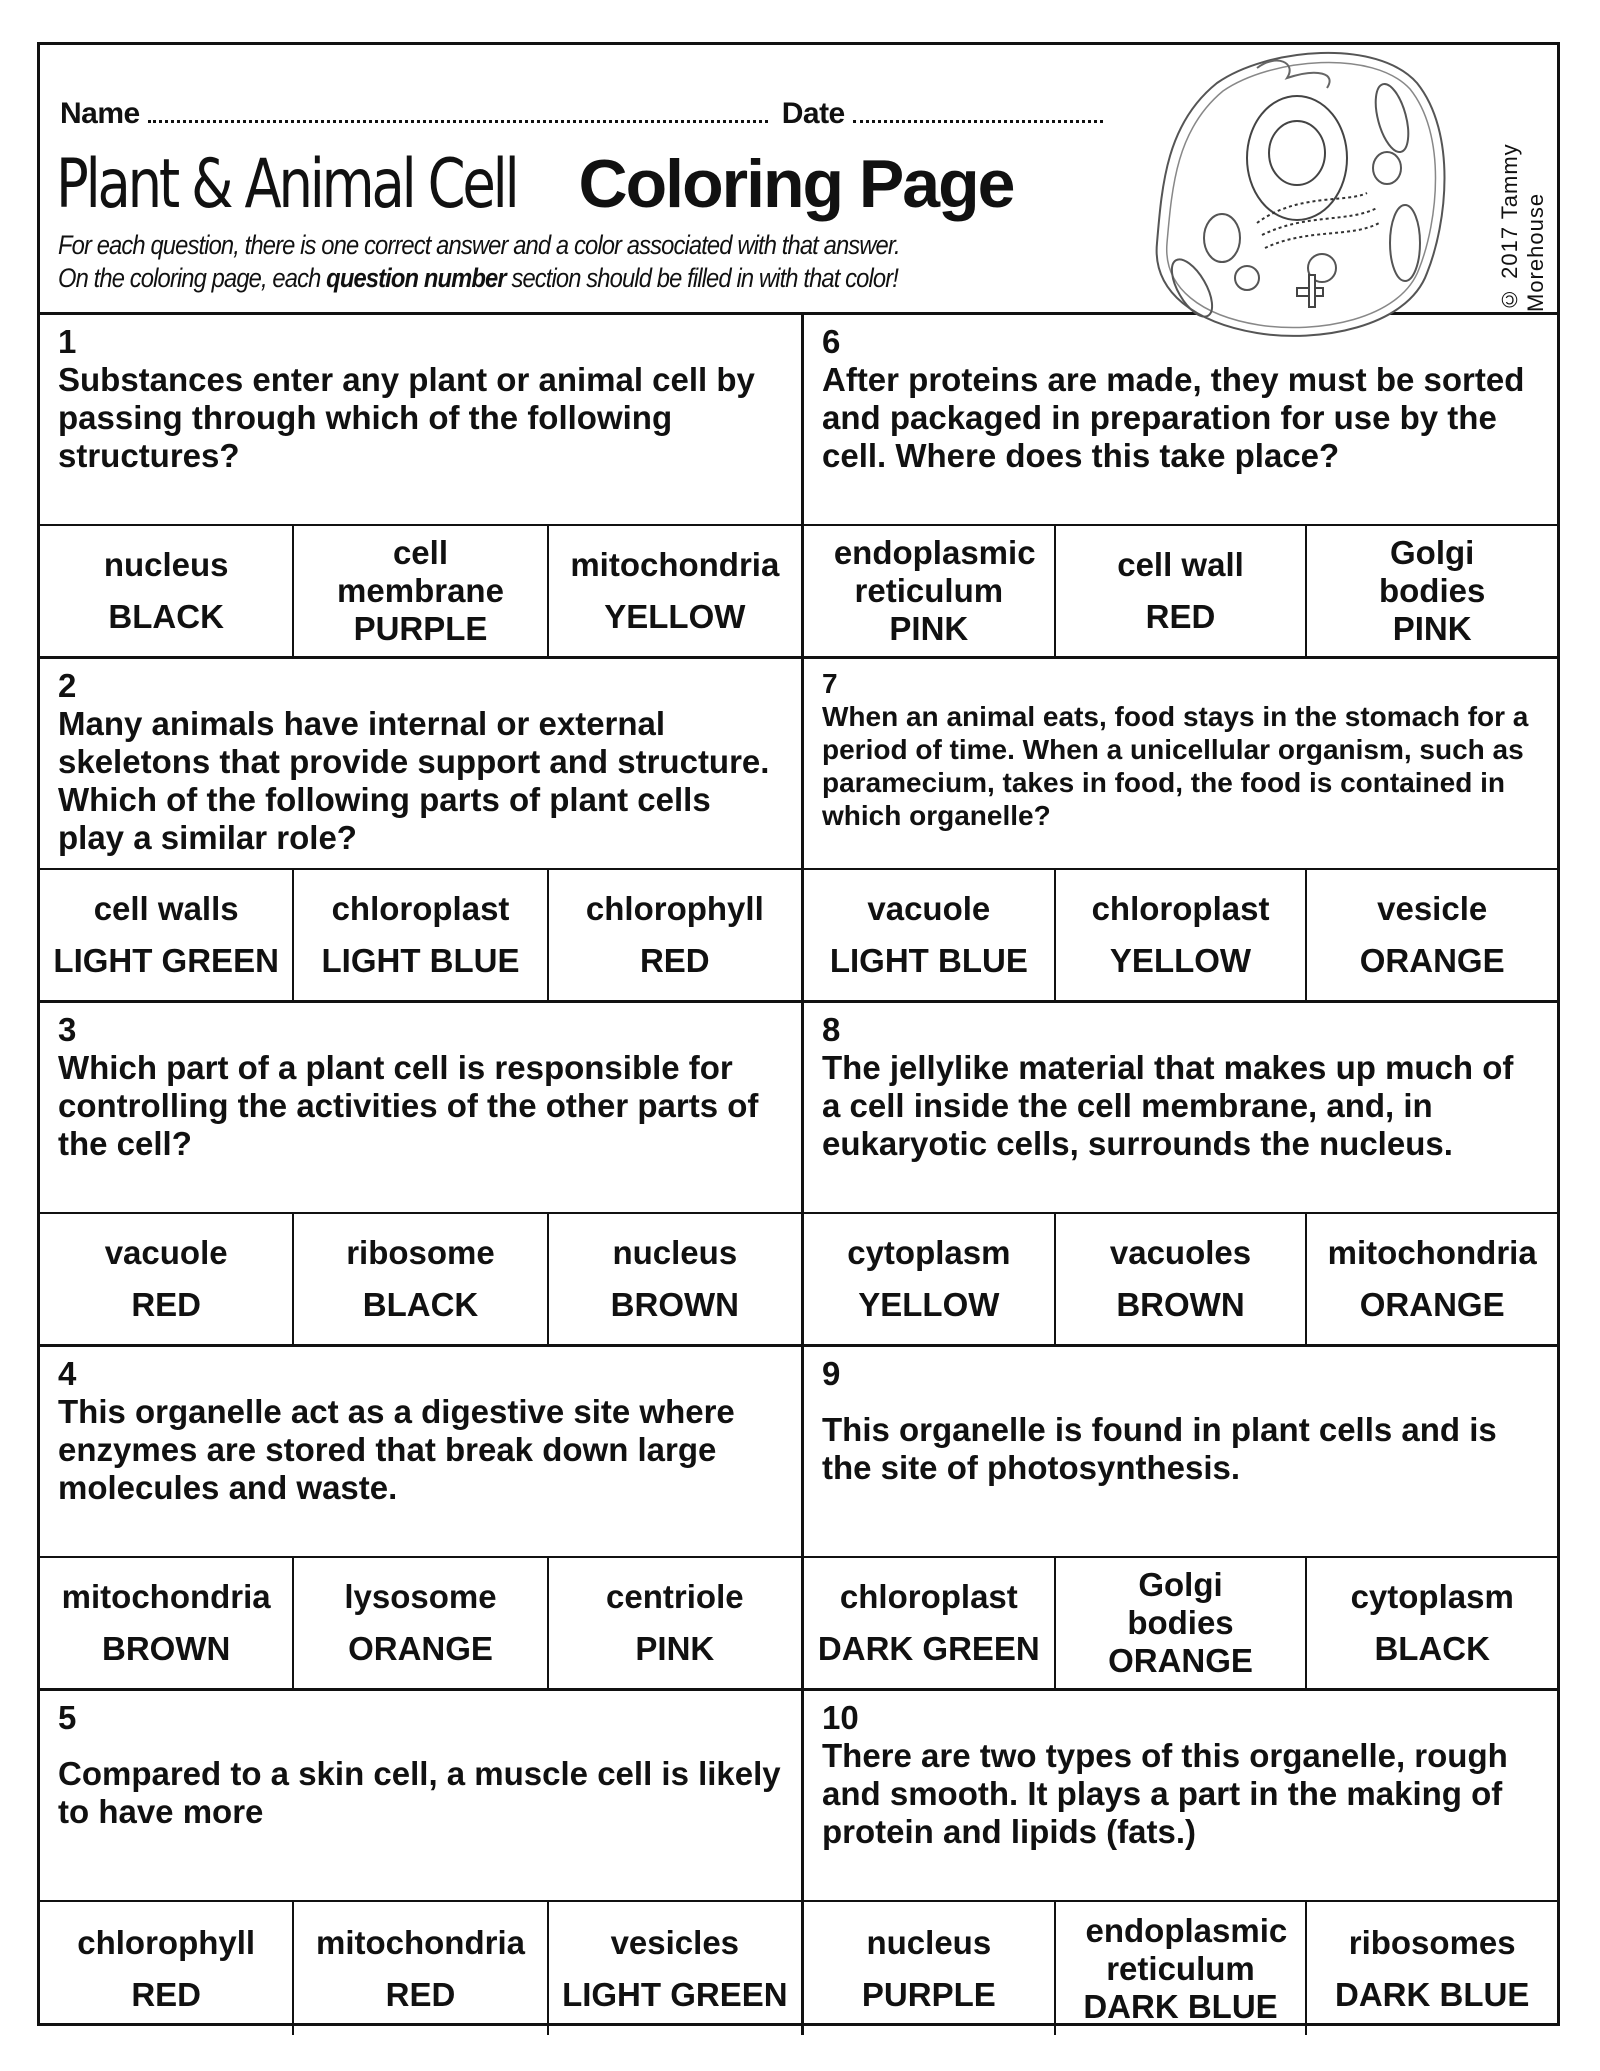 This screenshot has width=1600, height=2071. Describe the element at coordinates (831, 1373) in the screenshot. I see `question-number: 9` at that location.